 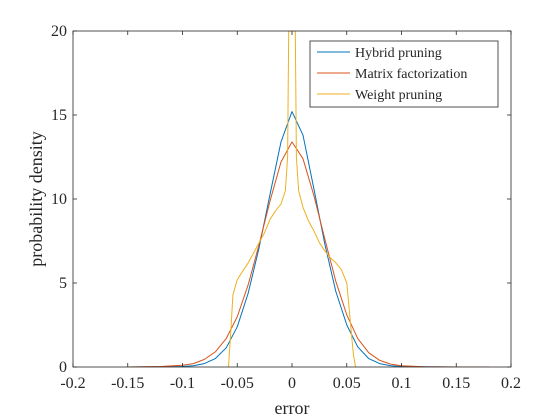 What do you see at coordinates (182, 383) in the screenshot?
I see `x-tick-label: -0.1` at bounding box center [182, 383].